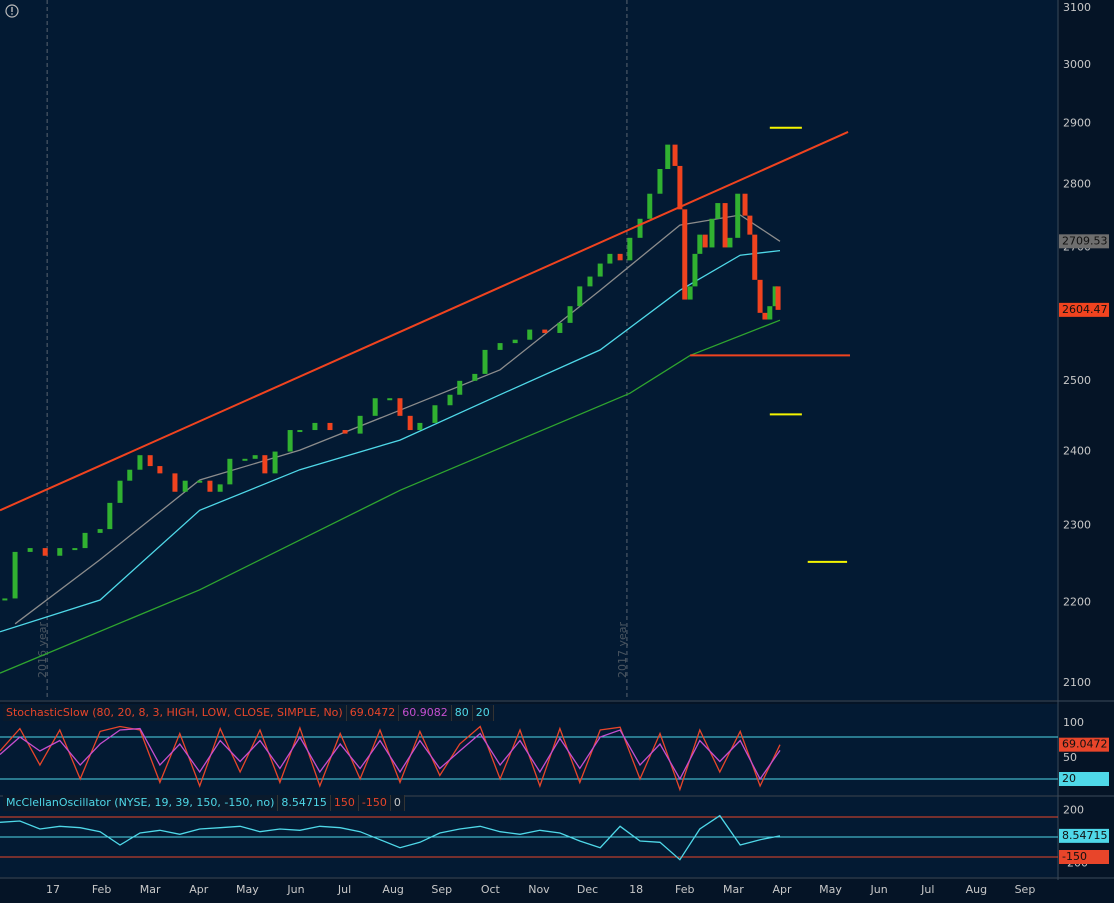 The image size is (1114, 903). What do you see at coordinates (1077, 380) in the screenshot?
I see `y-tick-label: 2500` at bounding box center [1077, 380].